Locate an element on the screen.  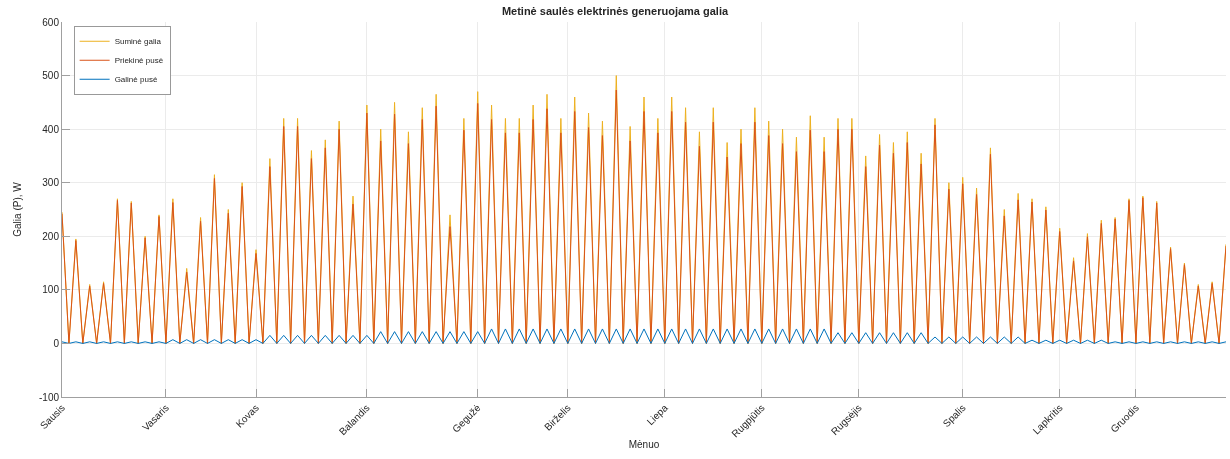
x-axis-title: Mėnuo is located at coordinates (644, 444).